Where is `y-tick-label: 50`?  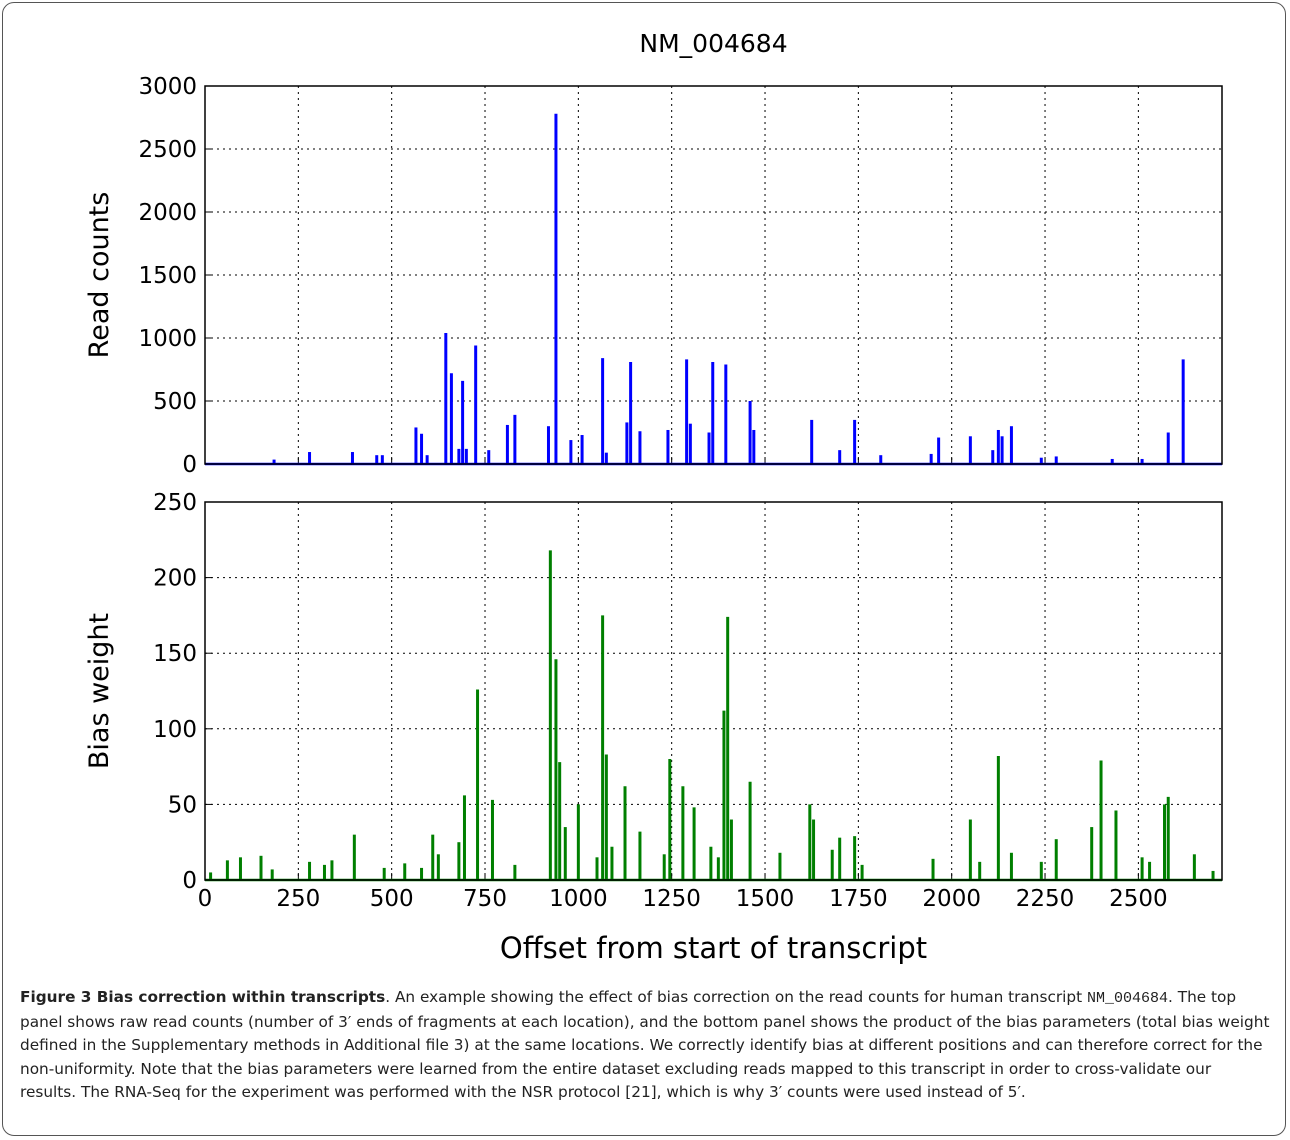
y-tick-label: 50 is located at coordinates (182, 805).